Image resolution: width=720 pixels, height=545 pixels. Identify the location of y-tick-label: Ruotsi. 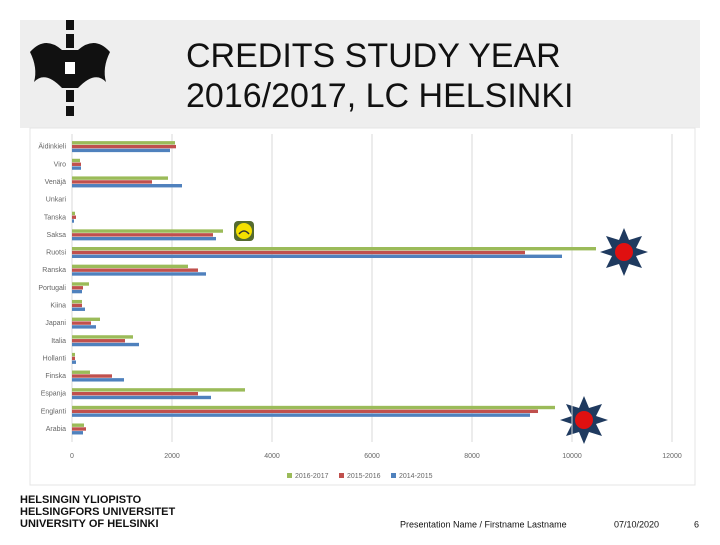
(56, 253).